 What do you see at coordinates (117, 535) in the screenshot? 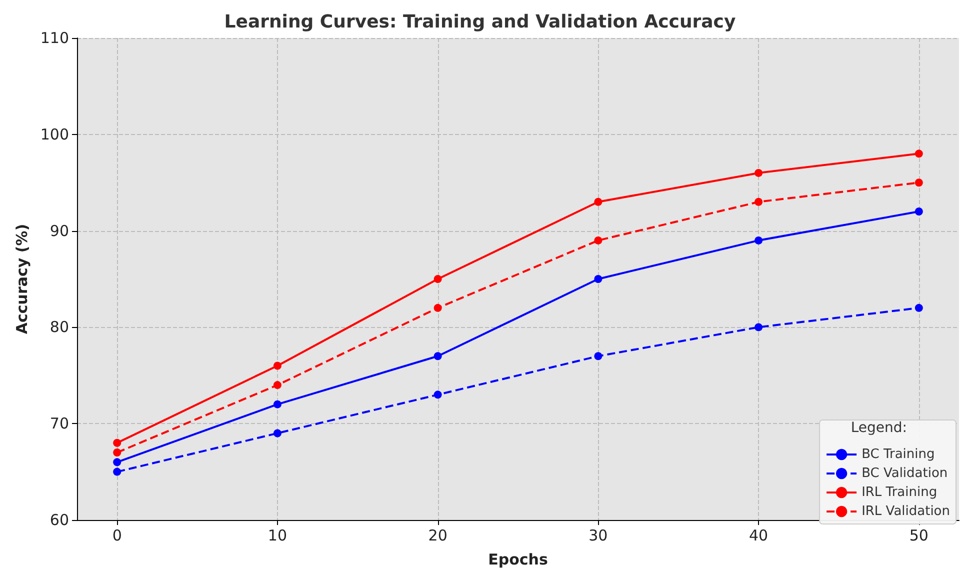
I see `x-tick-label: 0` at bounding box center [117, 535].